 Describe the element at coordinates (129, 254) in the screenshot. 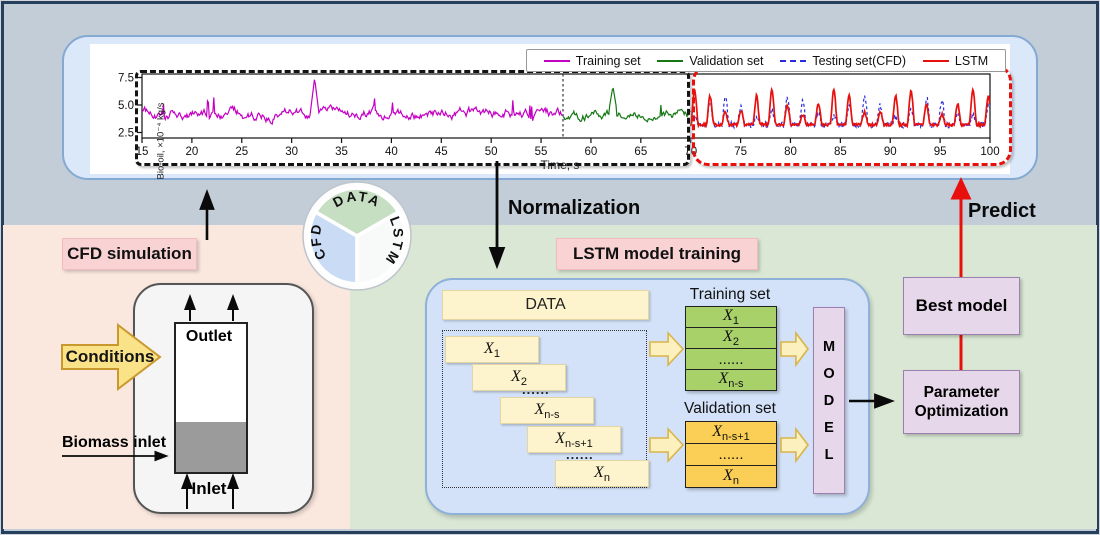

I see `cfd-simulation-label: CFD simulation` at that location.